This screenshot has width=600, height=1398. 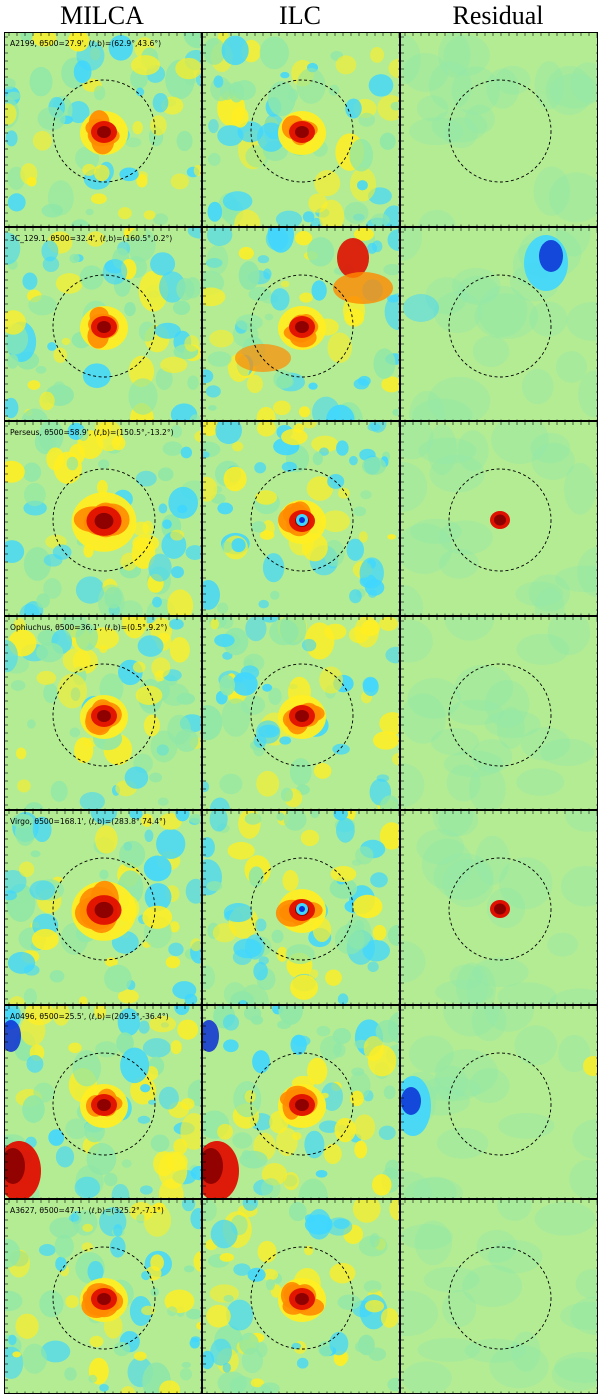 What do you see at coordinates (301, 1101) in the screenshot?
I see `map-panel-a0496-ilc` at bounding box center [301, 1101].